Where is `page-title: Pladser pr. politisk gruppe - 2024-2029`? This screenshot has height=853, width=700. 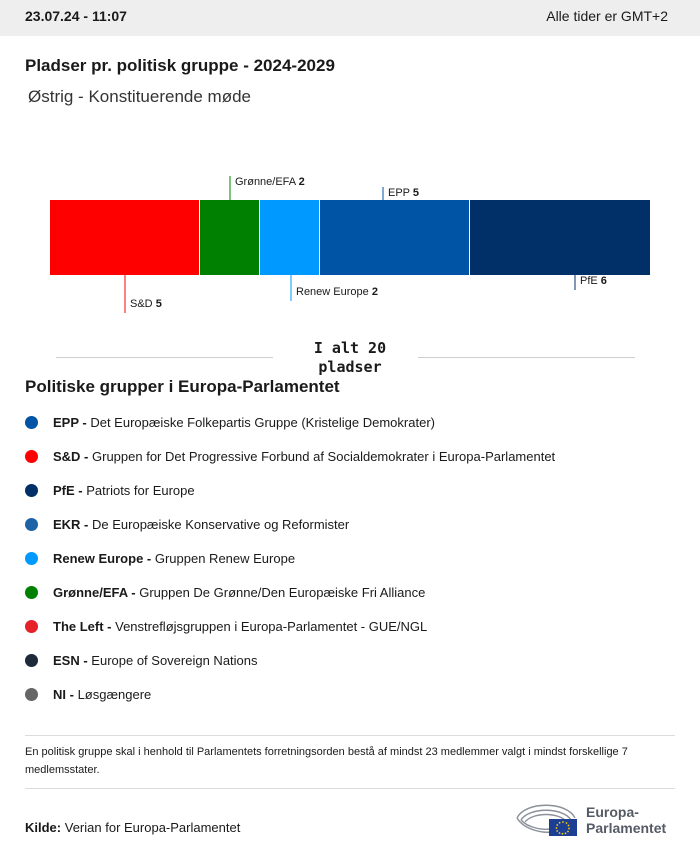 page-title: Pladser pr. politisk gruppe - 2024-2029 is located at coordinates (180, 65).